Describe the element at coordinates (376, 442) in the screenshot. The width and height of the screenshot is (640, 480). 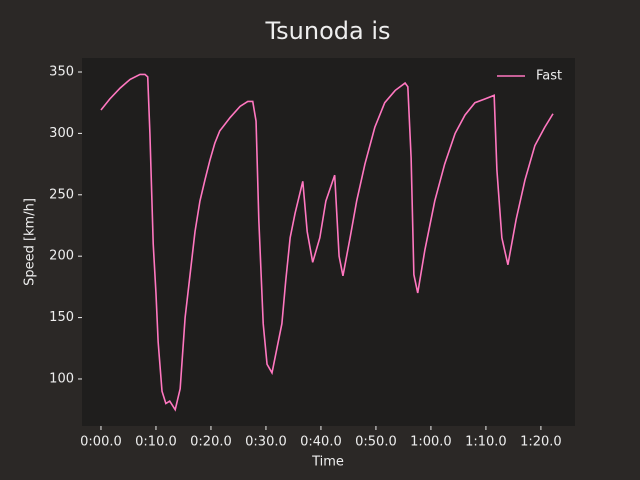
I see `x-tick-label: 0:50.0` at that location.